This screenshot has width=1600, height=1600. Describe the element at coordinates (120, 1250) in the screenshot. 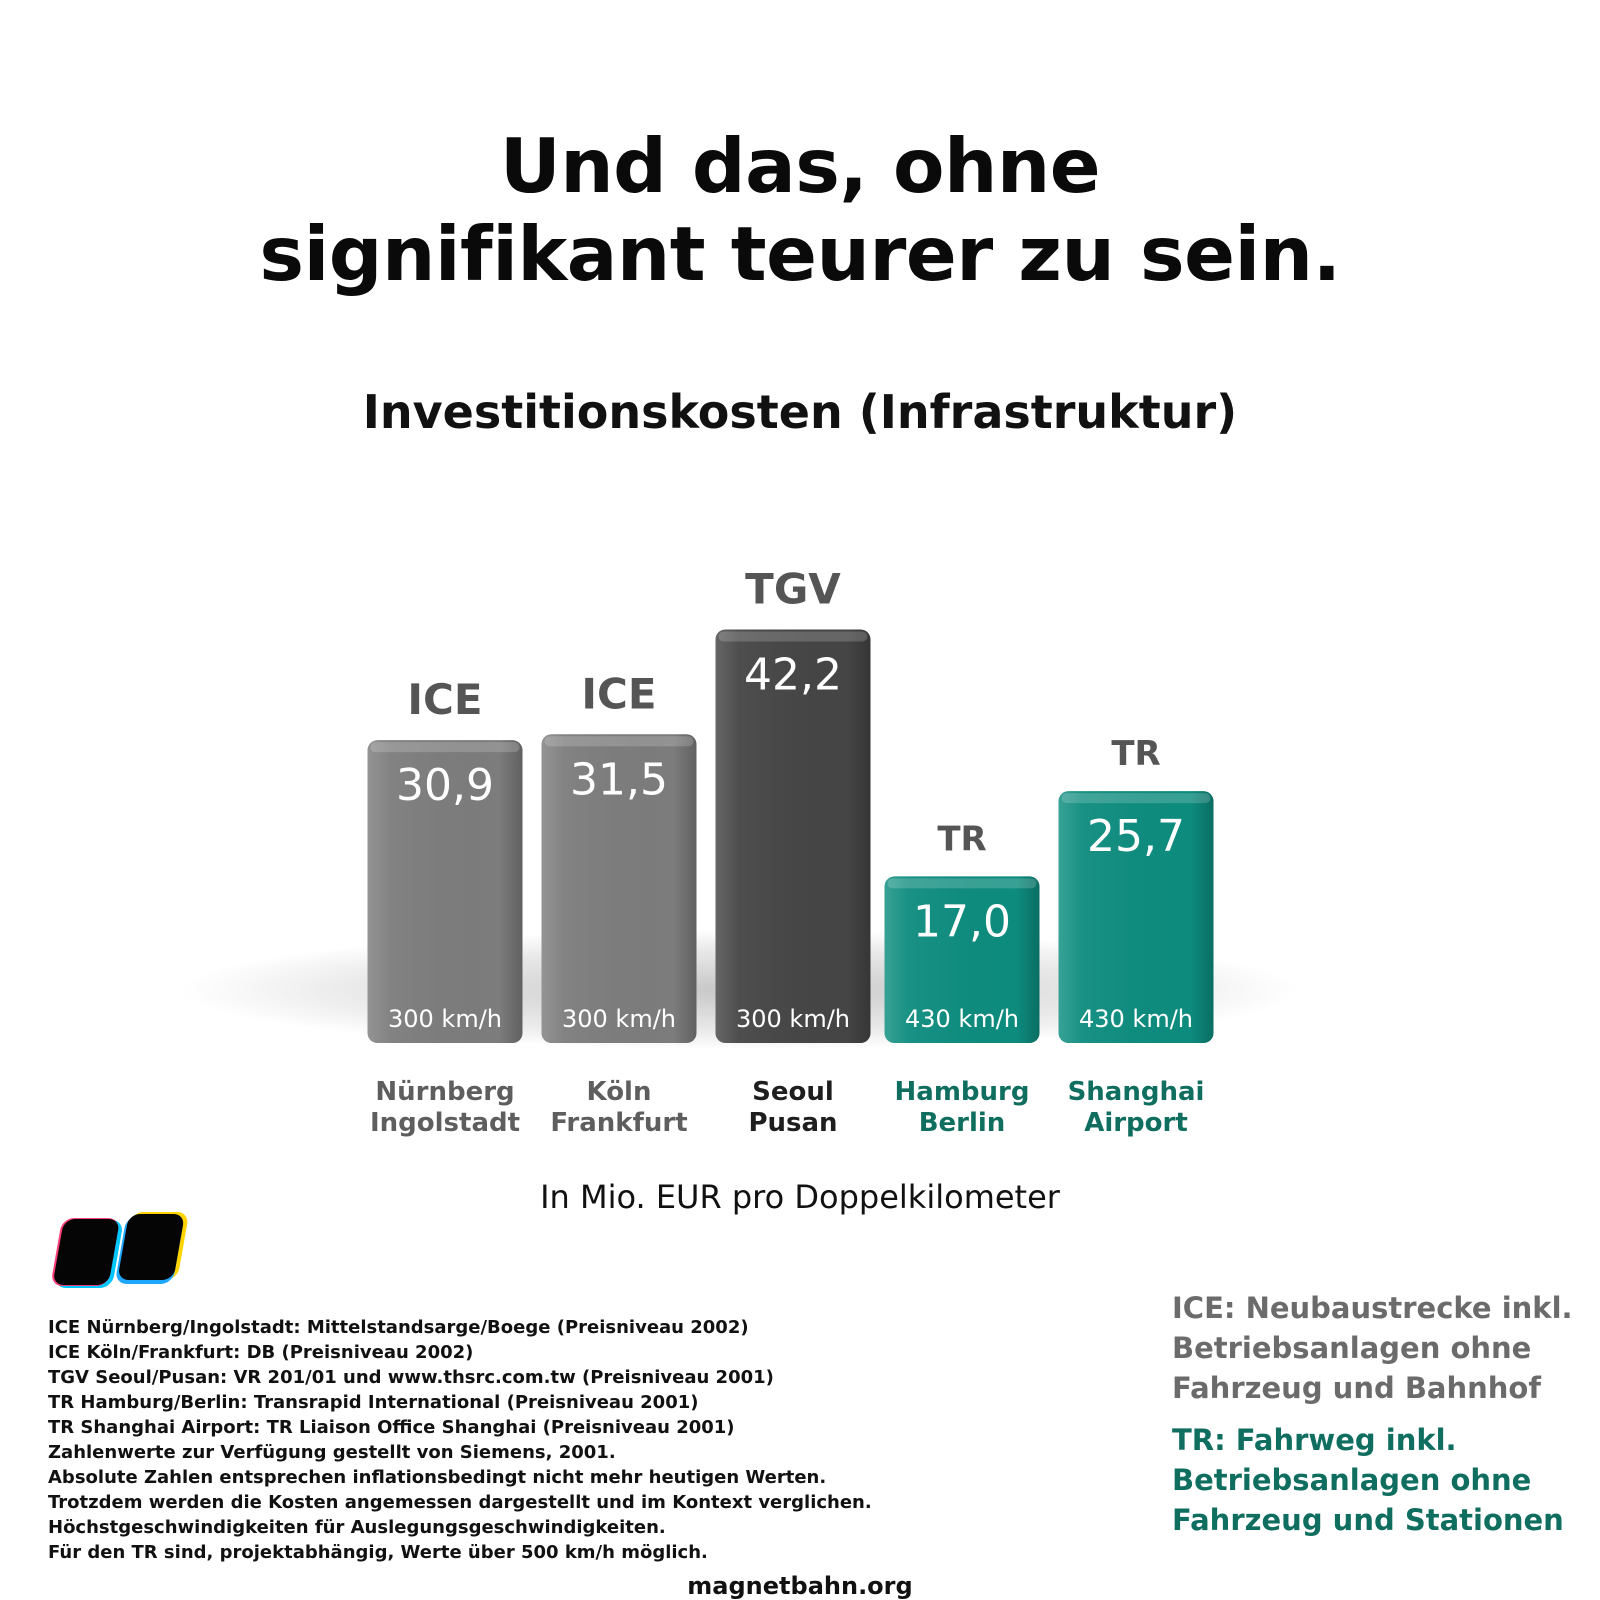

I see `magnetbahn-logo-icon` at that location.